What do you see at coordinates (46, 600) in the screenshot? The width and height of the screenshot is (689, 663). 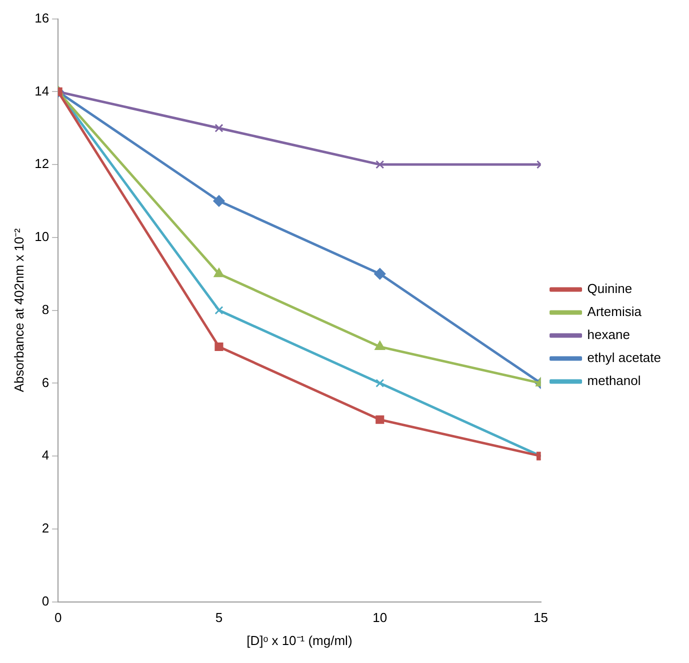 I see `y-tick-label: 0` at bounding box center [46, 600].